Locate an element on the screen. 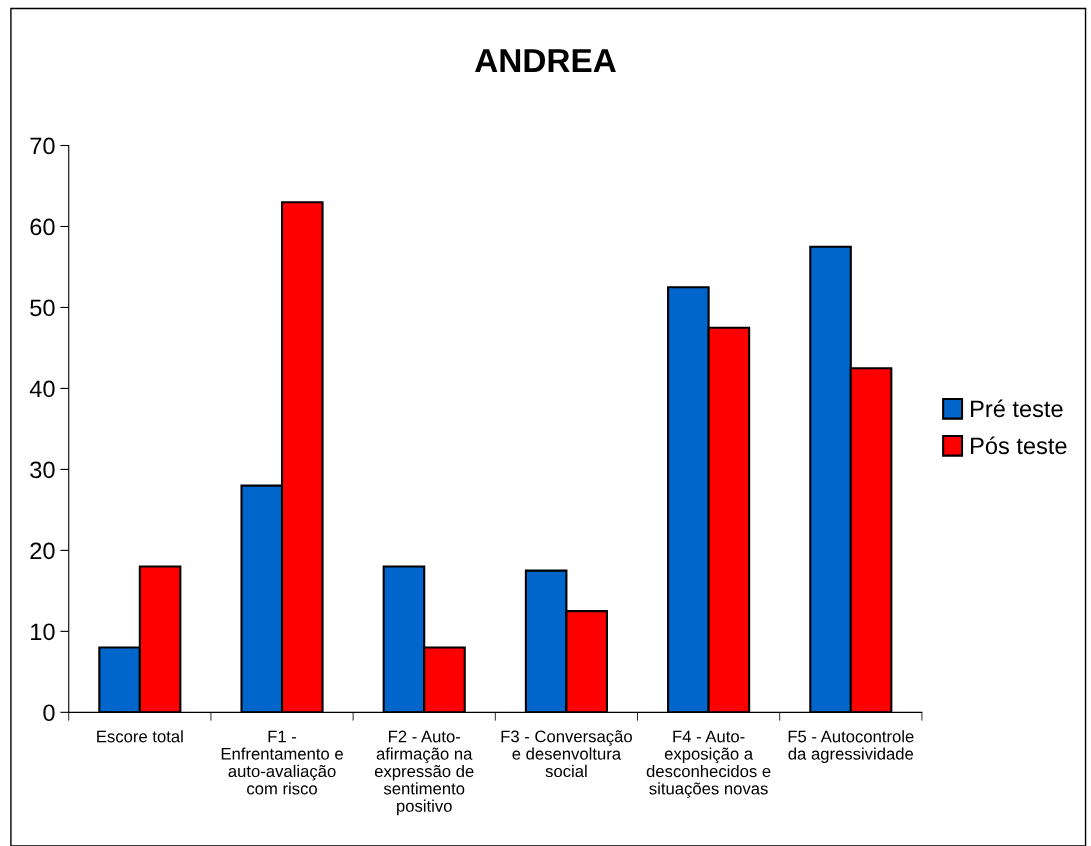 Image resolution: width=1091 pixels, height=846 pixels. y-tick-label: 40 is located at coordinates (42, 389).